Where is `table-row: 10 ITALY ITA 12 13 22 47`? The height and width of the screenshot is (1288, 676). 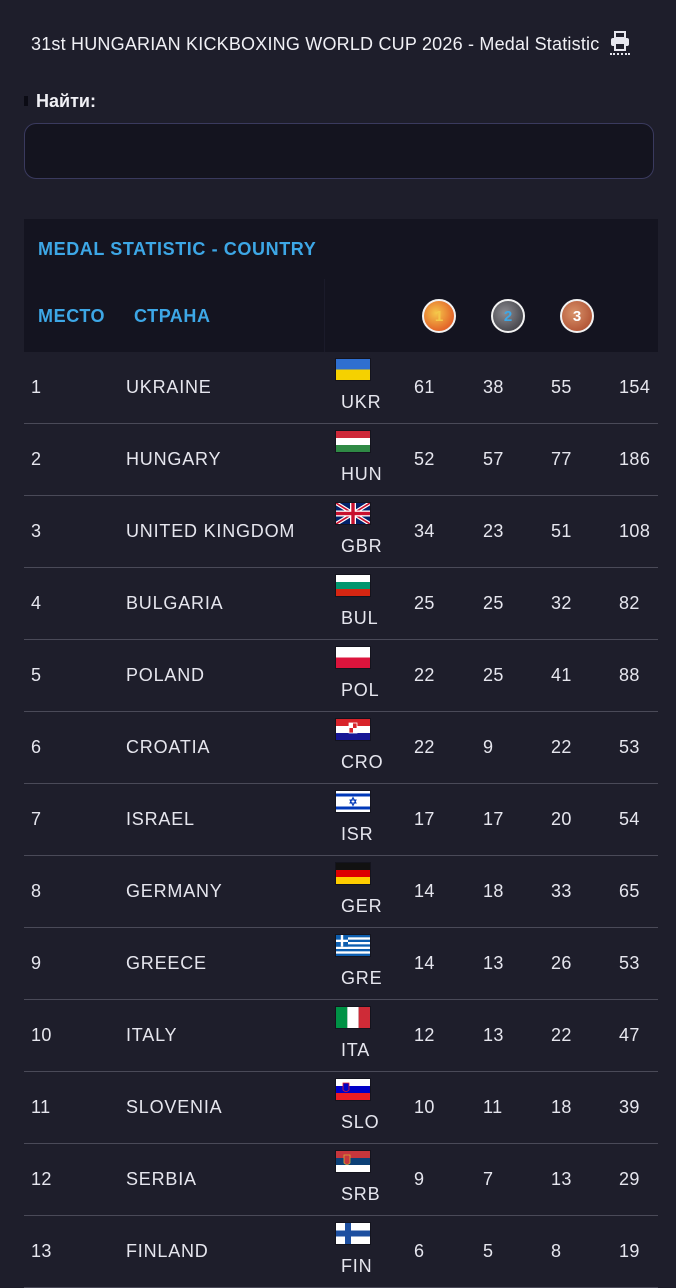
table-row: 10 ITALY ITA 12 13 22 47 is located at coordinates (341, 1036).